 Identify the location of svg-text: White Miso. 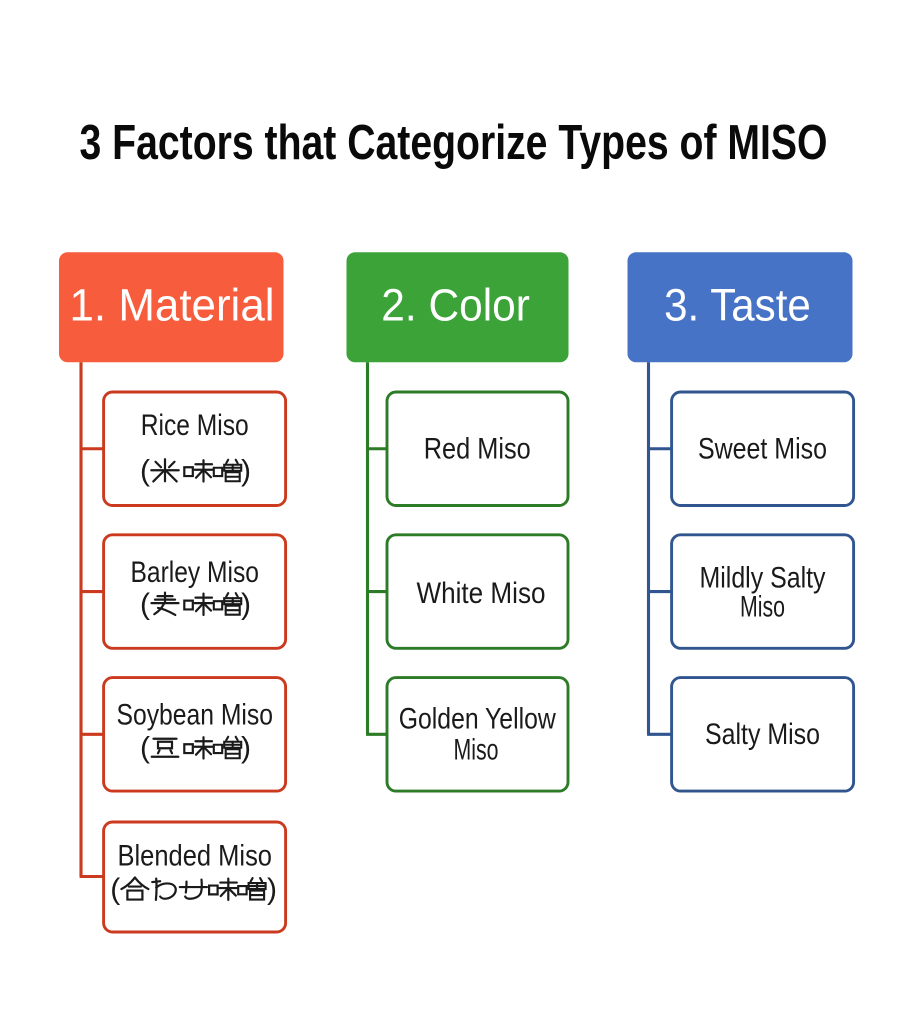
(481, 593).